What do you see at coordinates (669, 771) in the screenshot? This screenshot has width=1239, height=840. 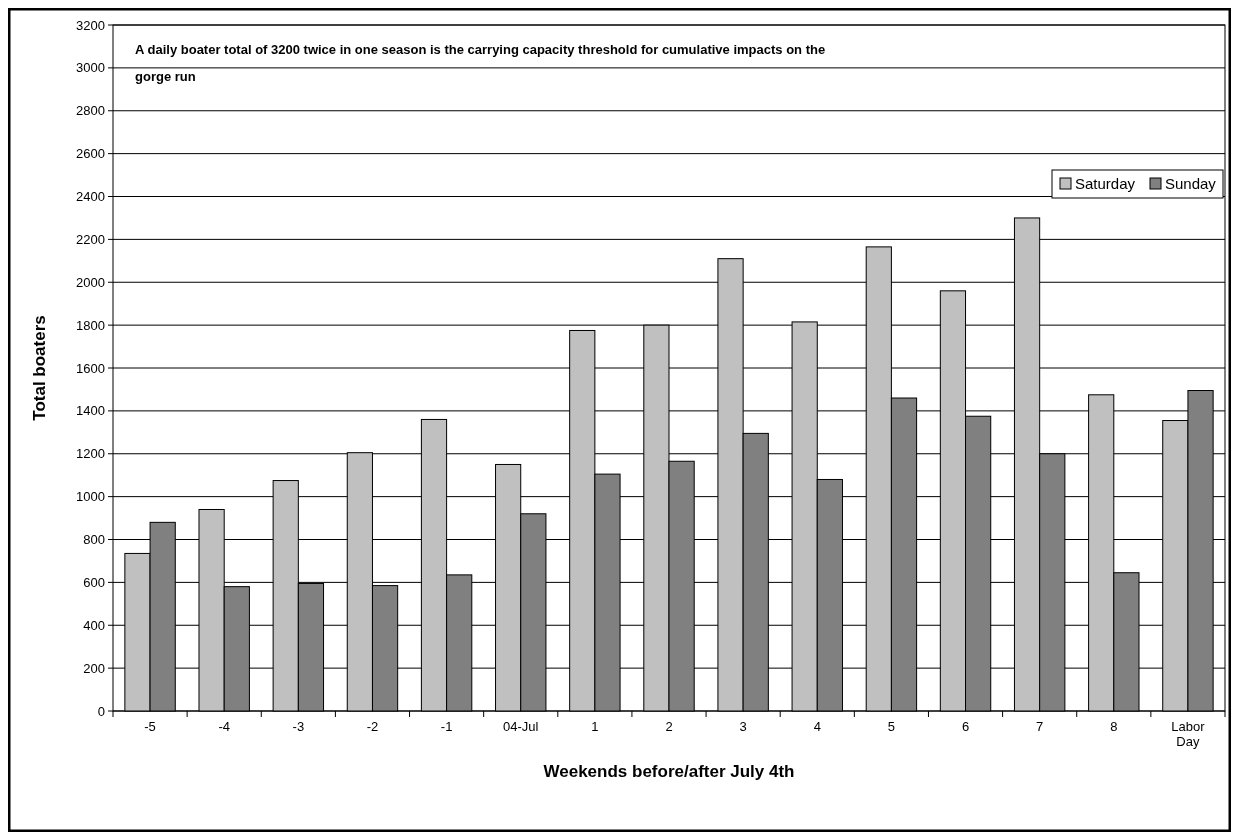 I see `x-axis-title: Weekends before/after July 4th` at bounding box center [669, 771].